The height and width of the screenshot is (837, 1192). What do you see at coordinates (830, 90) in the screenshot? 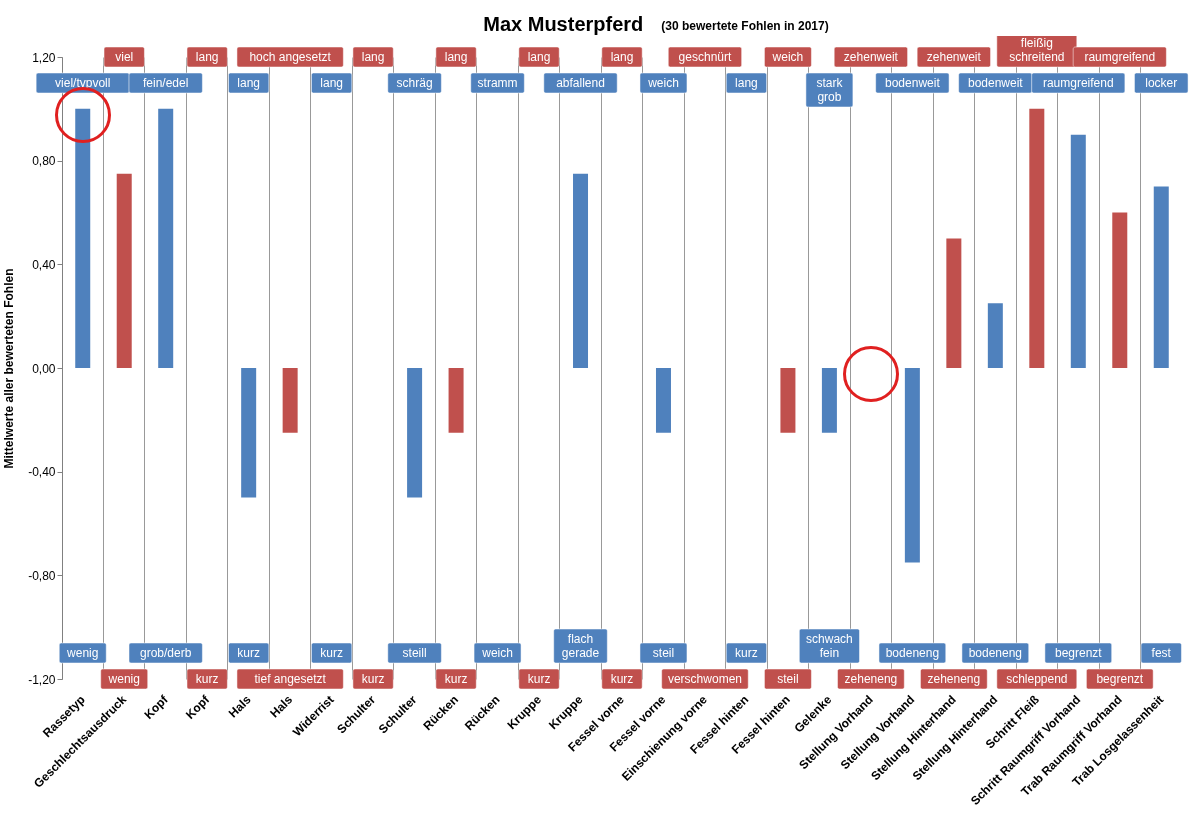
I see `annotation: stark grob` at bounding box center [830, 90].